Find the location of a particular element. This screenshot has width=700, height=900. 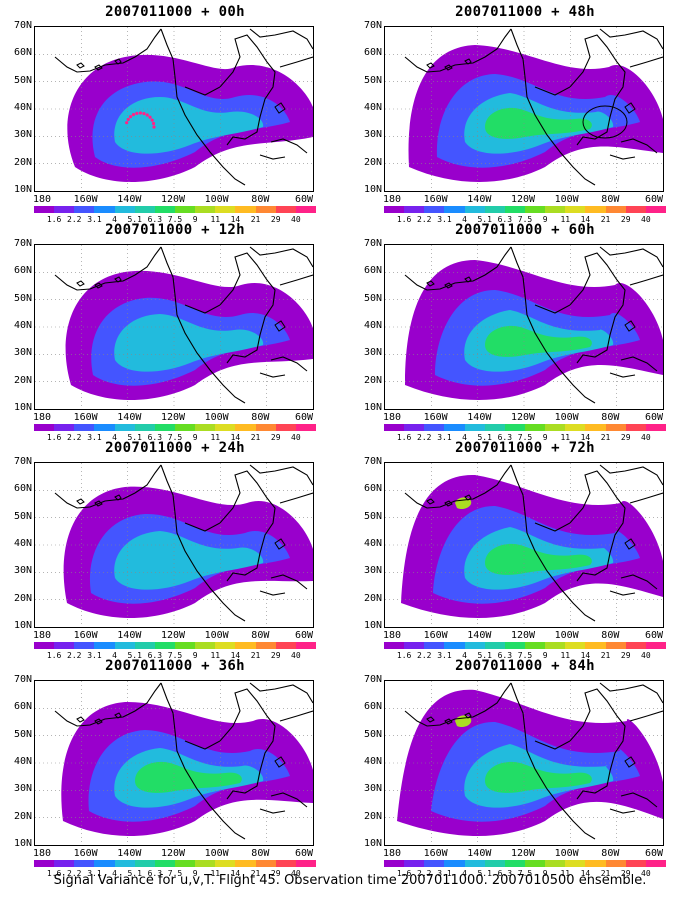

colorbar-label: 14 is located at coordinates (585, 655).